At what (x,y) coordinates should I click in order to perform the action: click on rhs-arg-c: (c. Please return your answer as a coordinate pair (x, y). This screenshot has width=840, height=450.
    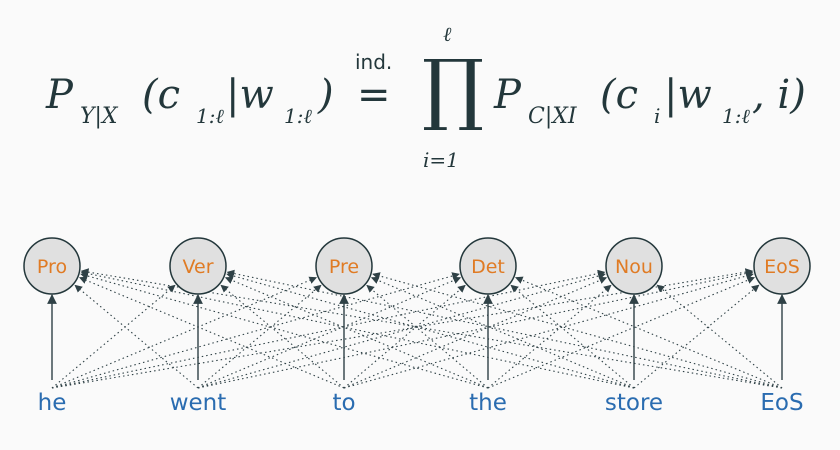
    Looking at the image, I should click on (619, 95).